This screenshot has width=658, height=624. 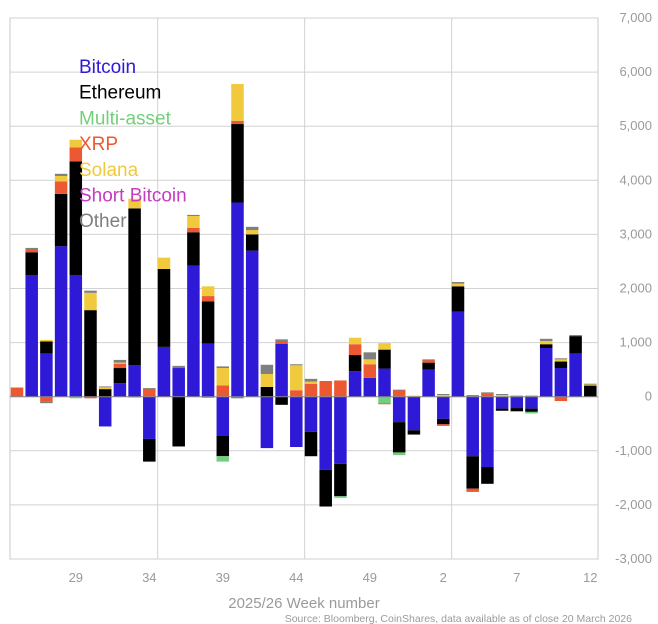 I want to click on y-tick-label: -1,000, so click(x=633, y=450).